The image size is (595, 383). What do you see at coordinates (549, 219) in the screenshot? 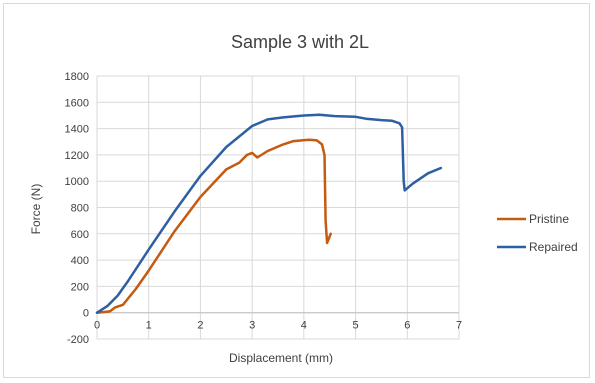
I see `legend-label: Pristine` at bounding box center [549, 219].